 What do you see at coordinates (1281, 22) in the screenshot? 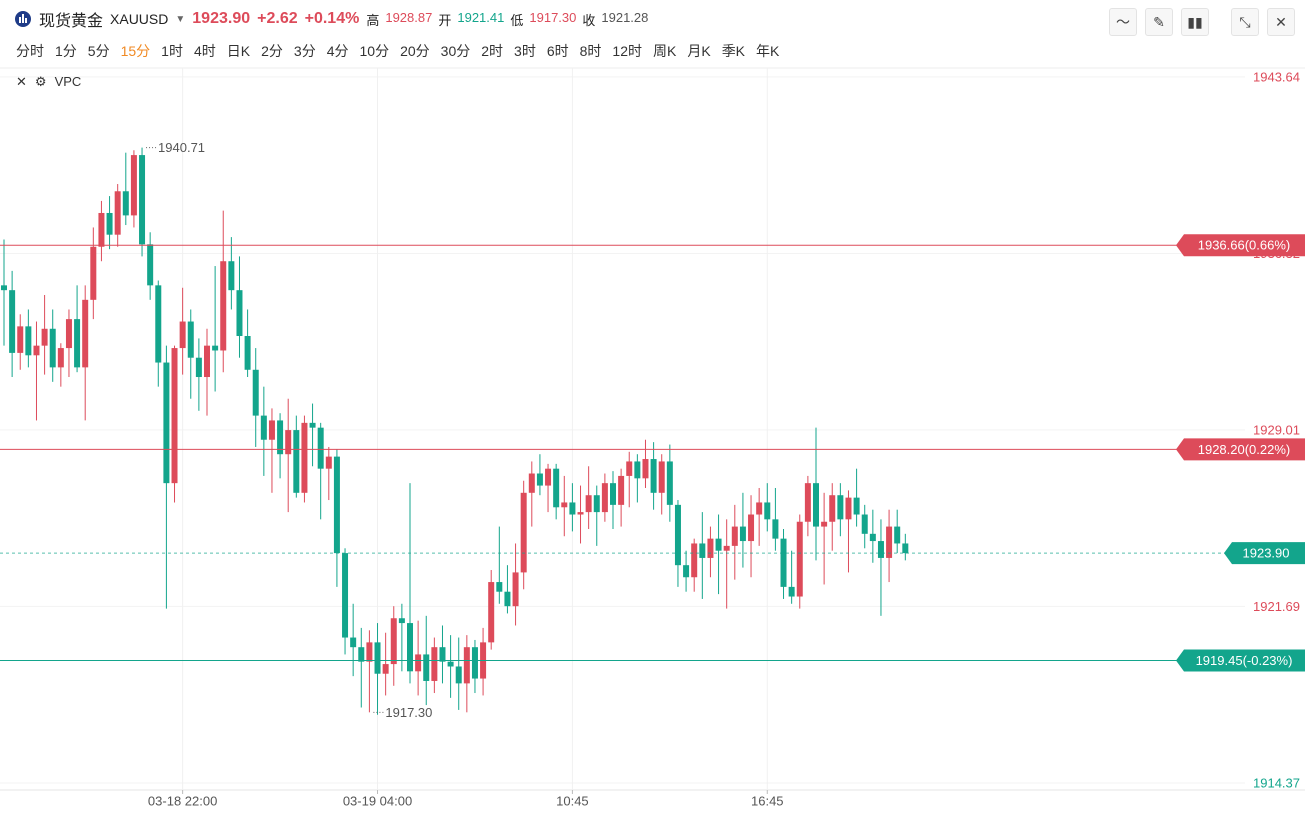
I see `tool-close: ✕` at bounding box center [1281, 22].